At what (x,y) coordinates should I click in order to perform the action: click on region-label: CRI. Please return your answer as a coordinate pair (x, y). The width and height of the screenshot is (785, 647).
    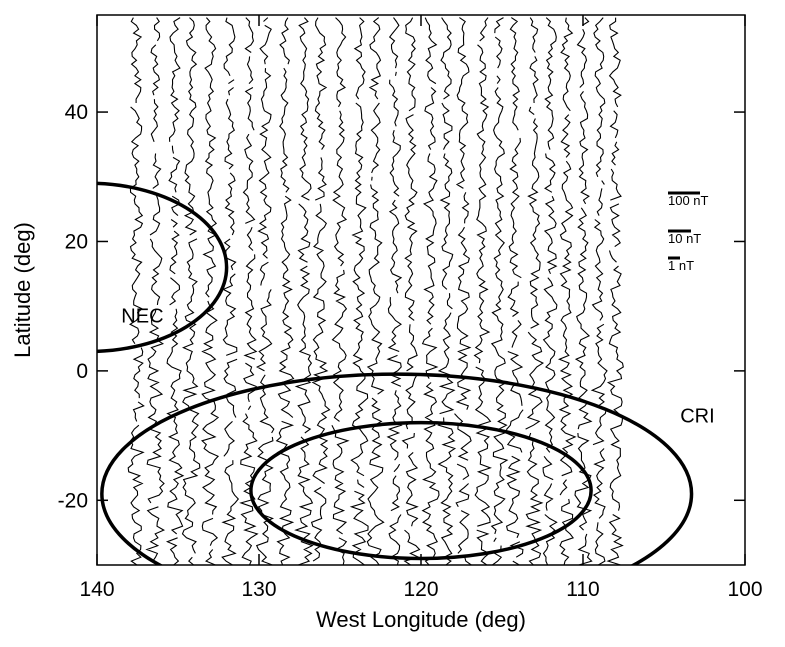
    Looking at the image, I should click on (697, 417).